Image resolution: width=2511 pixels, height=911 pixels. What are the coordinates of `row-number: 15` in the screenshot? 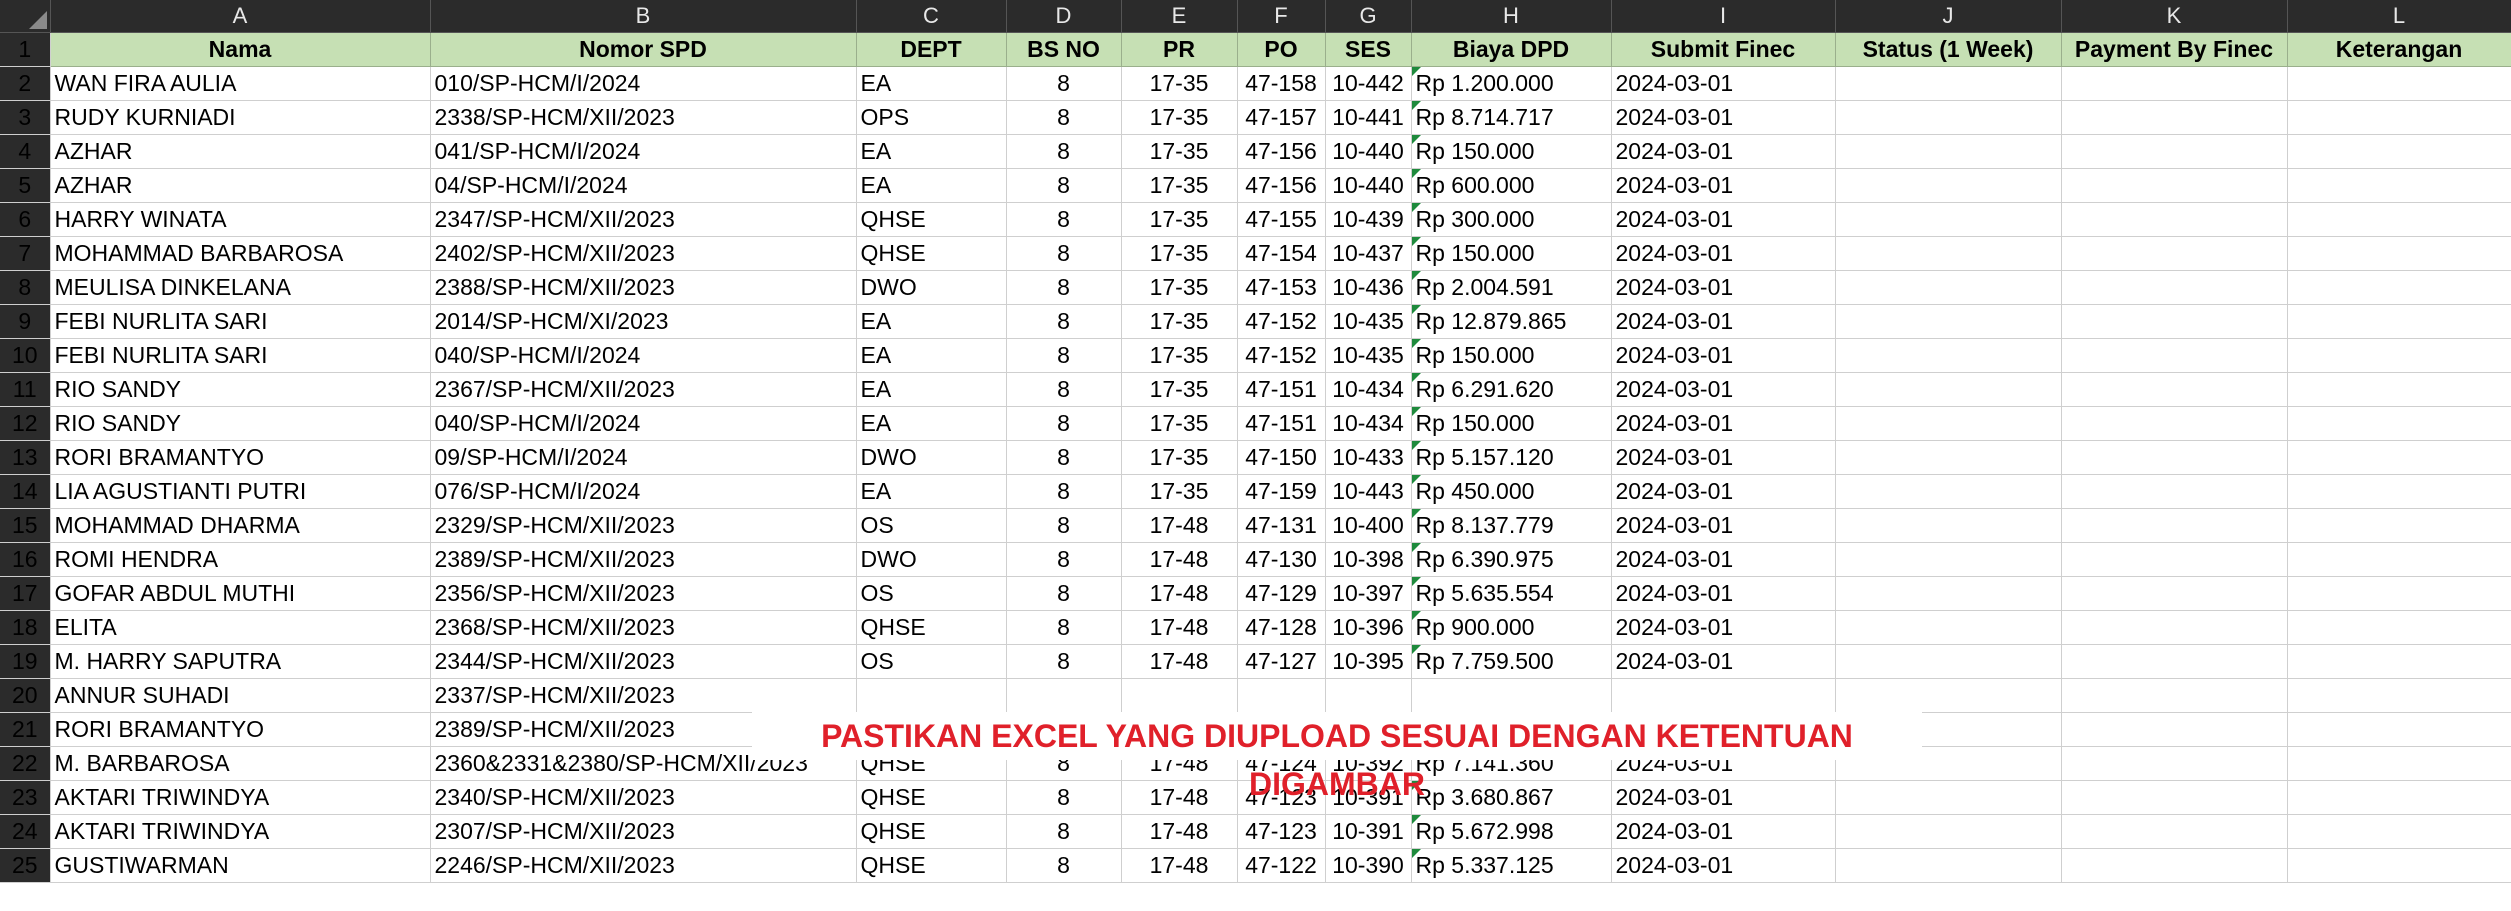 It's located at (25, 525).